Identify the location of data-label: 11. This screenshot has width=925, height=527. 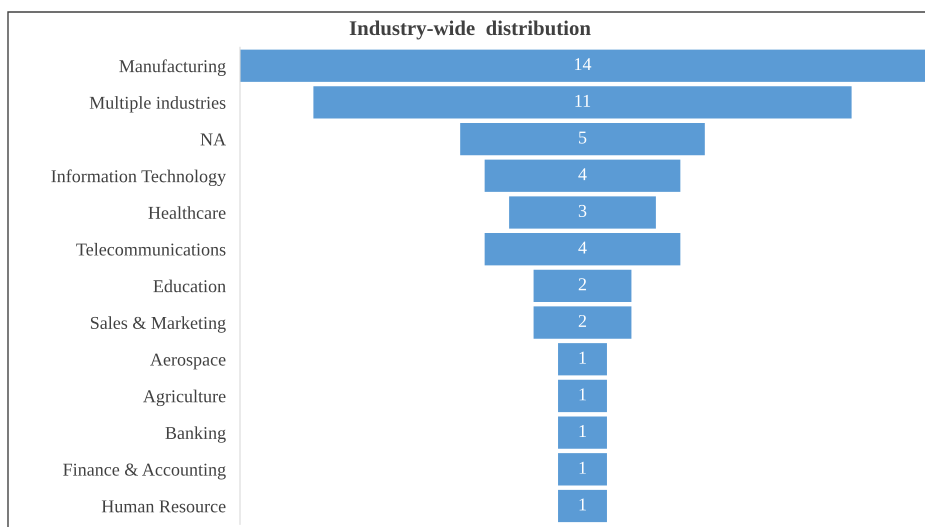
(582, 100).